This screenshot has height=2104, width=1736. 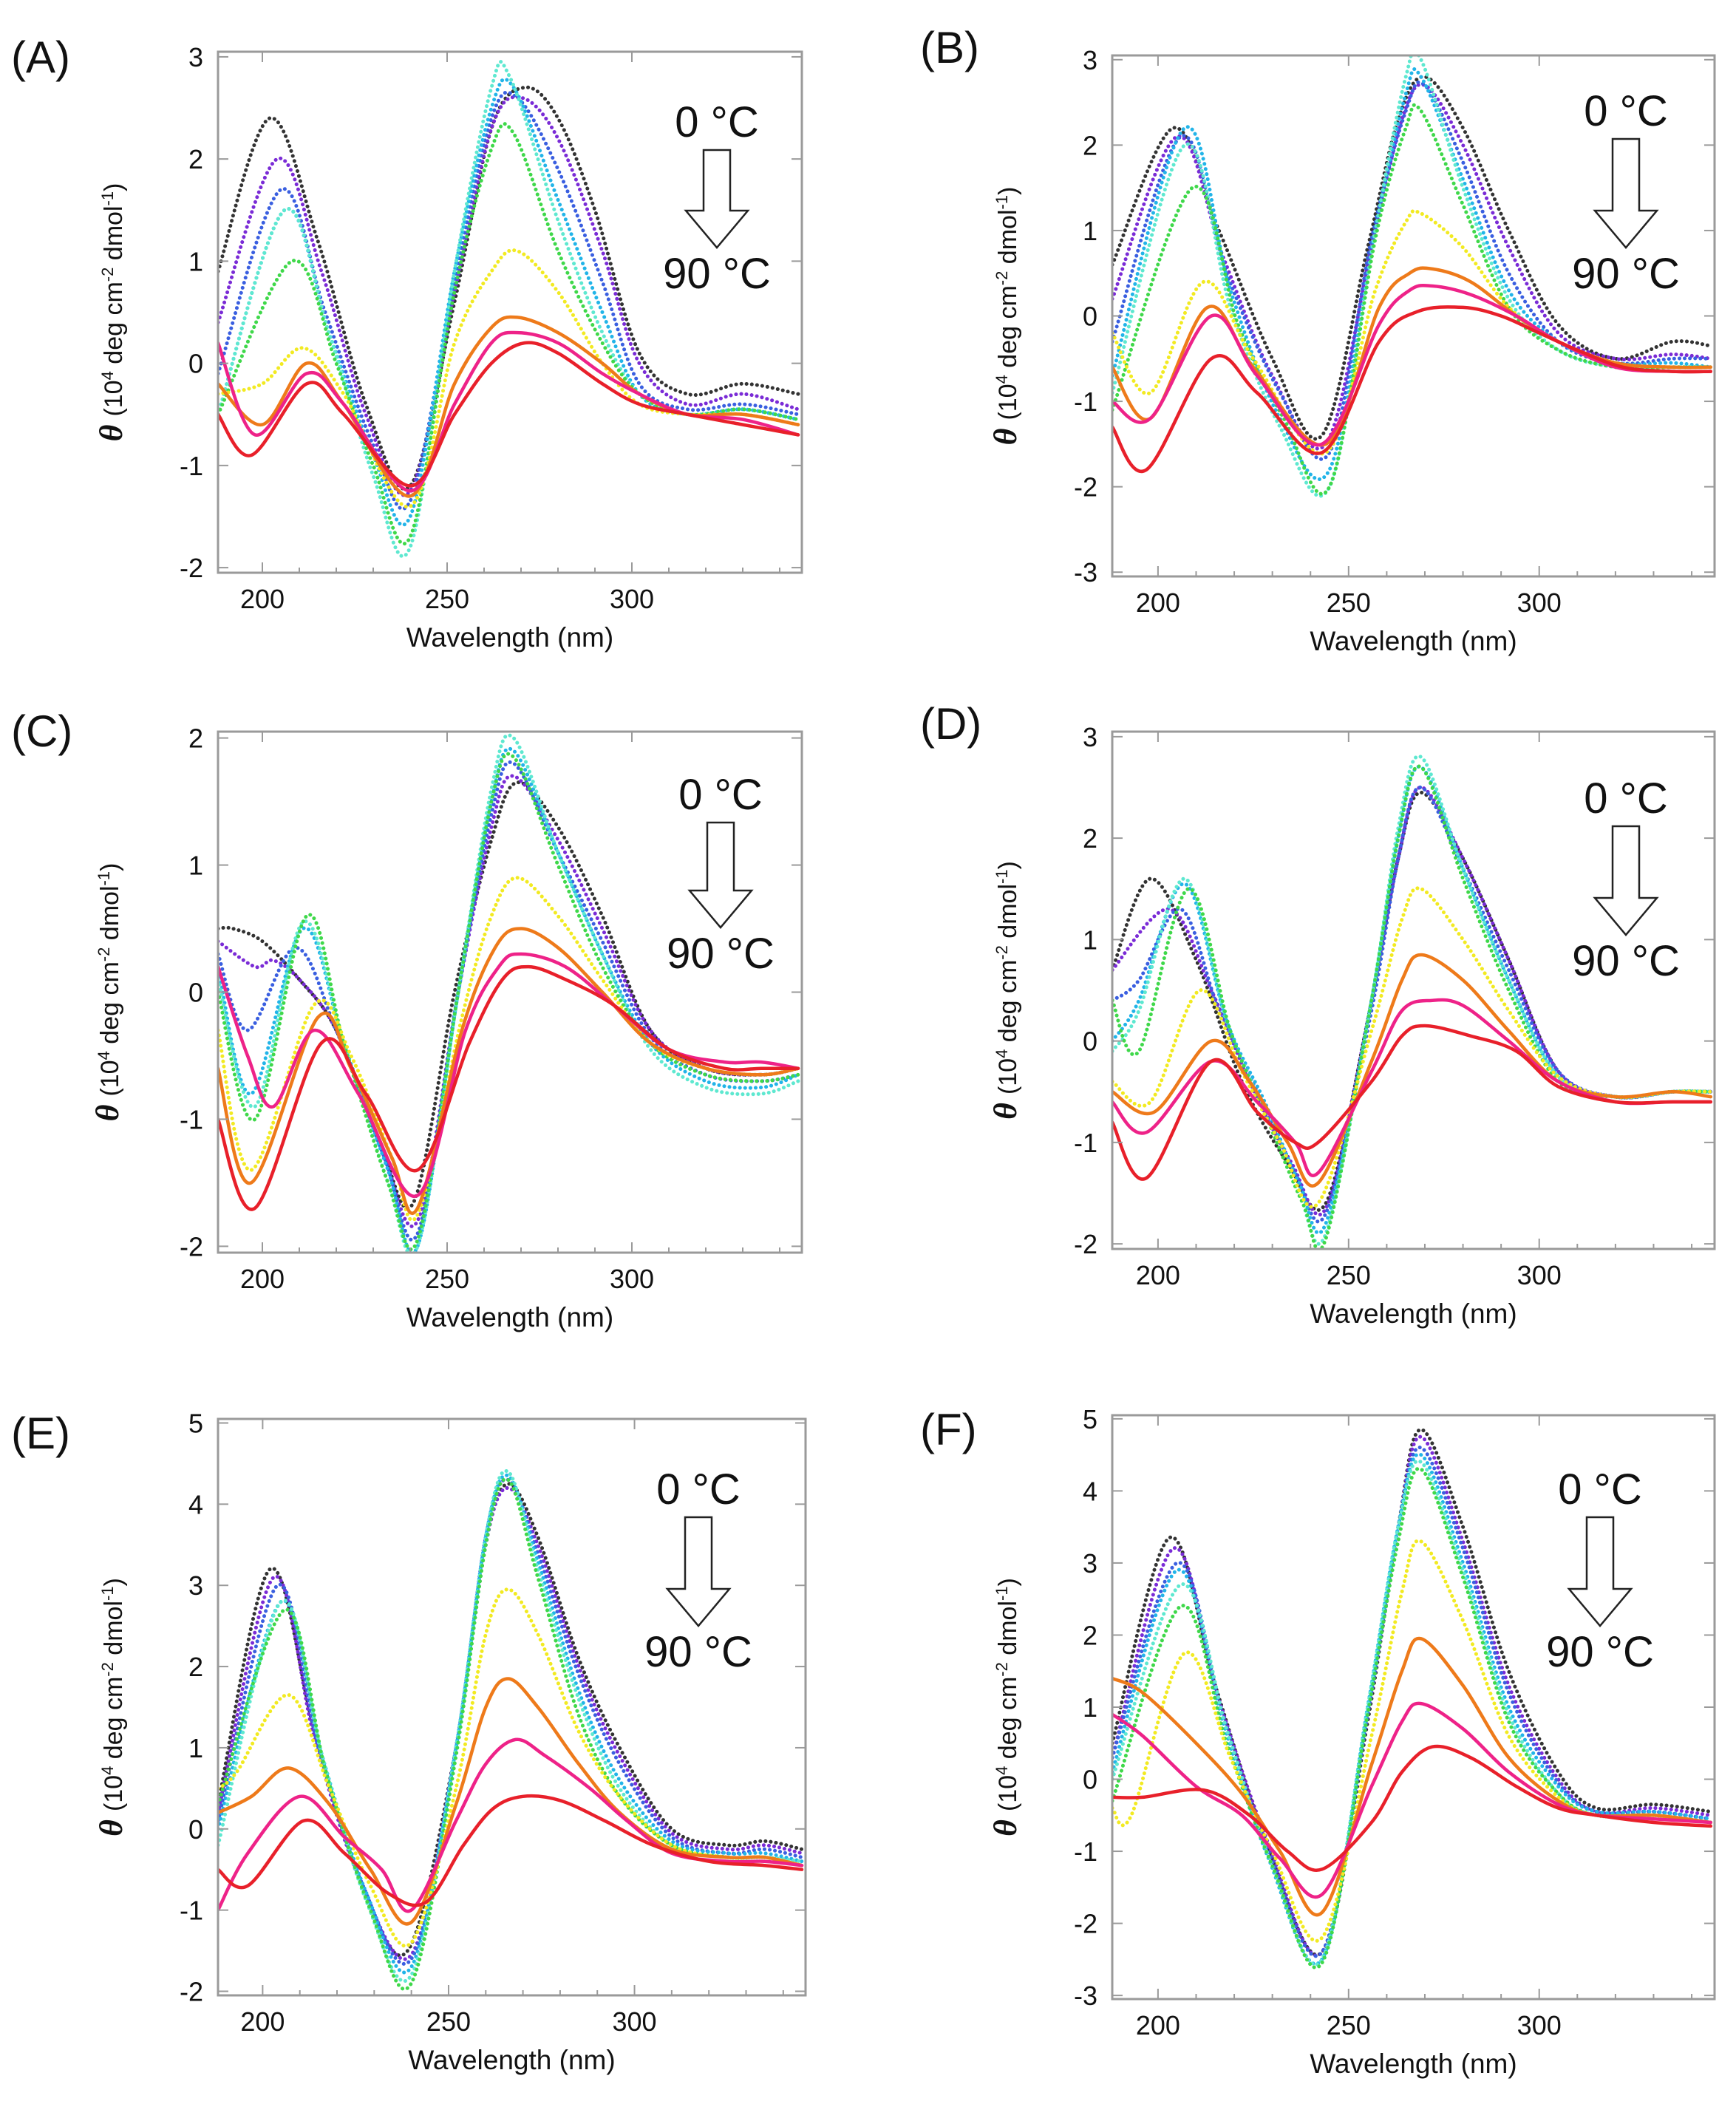 What do you see at coordinates (1626, 274) in the screenshot?
I see `temp-end-label: 90 °C` at bounding box center [1626, 274].